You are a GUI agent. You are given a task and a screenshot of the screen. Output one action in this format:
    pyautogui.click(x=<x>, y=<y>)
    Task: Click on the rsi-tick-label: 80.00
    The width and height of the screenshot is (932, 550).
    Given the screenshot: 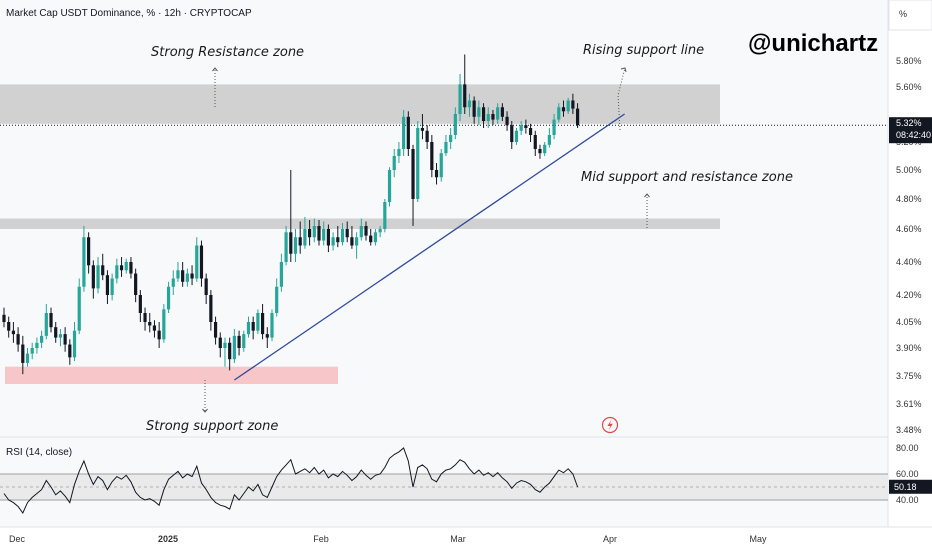 What is the action you would take?
    pyautogui.click(x=907, y=448)
    